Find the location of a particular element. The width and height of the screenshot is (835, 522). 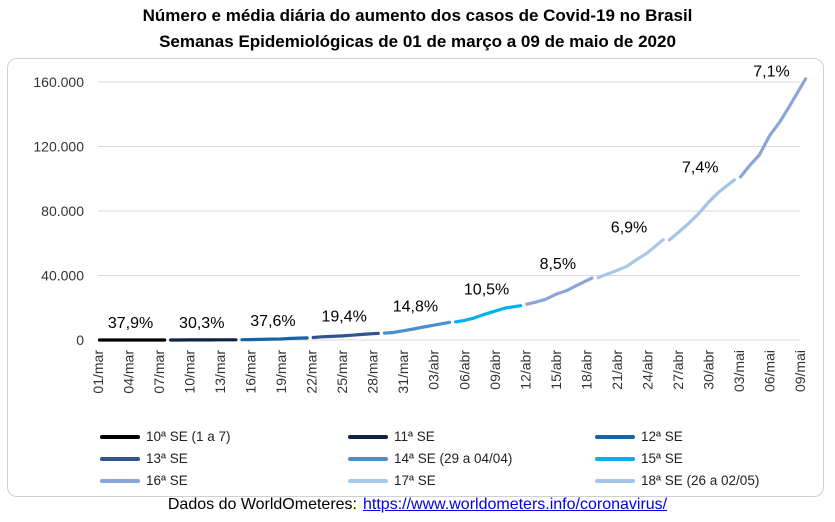

data-label: 14,8% is located at coordinates (415, 306).